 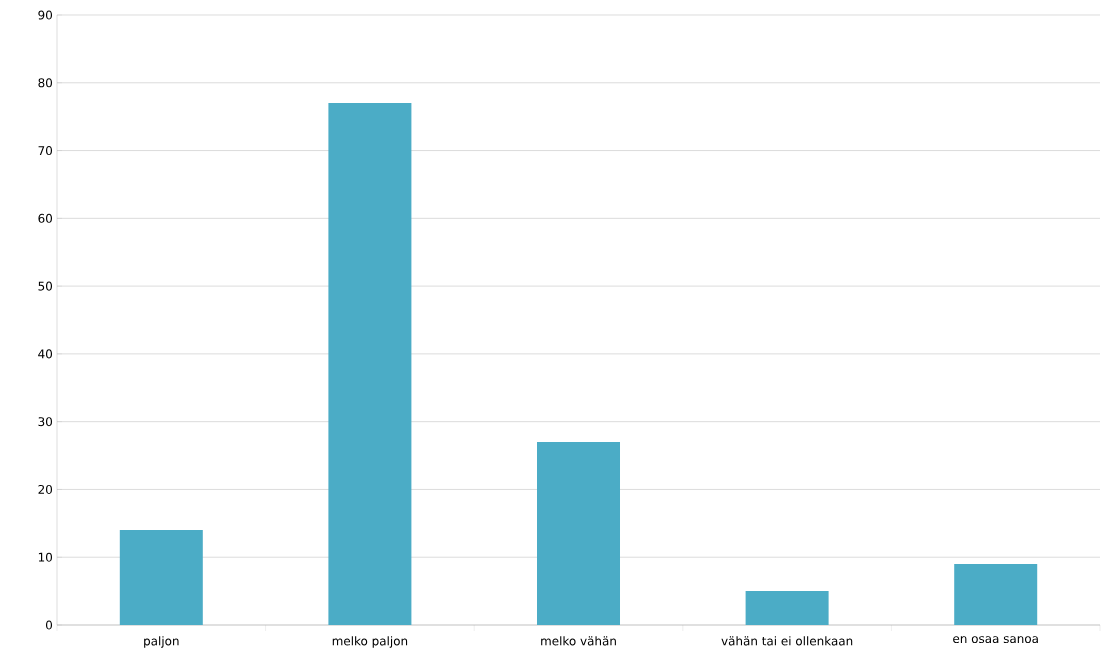 I want to click on x-tick-label: melko vähän, so click(x=578, y=641).